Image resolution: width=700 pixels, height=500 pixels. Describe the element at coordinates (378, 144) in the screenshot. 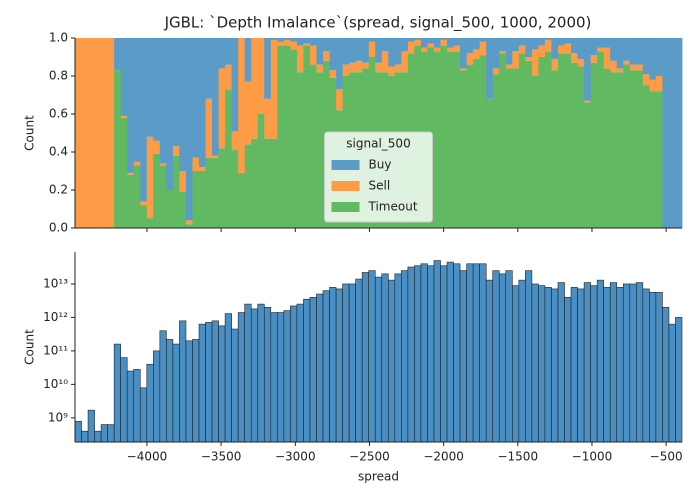

I see `legend-title: signal_500` at that location.